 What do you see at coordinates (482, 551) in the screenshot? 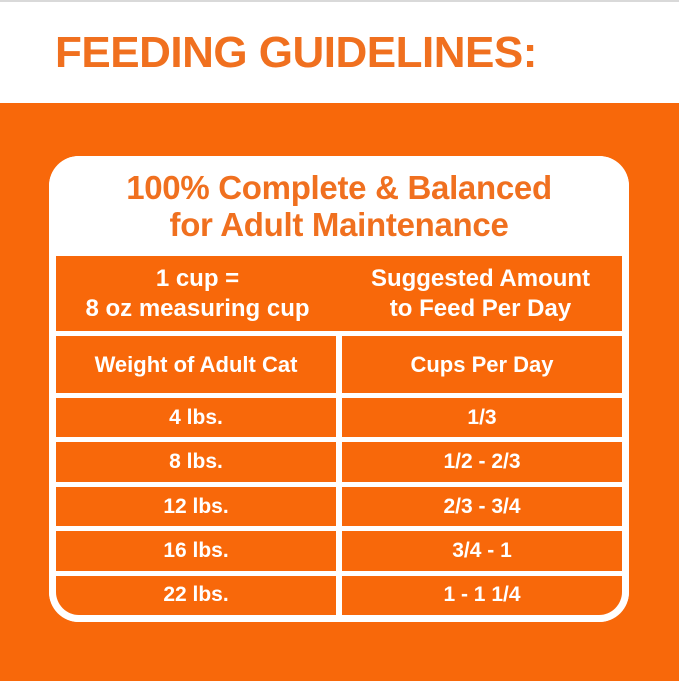
I see `cups-value: 3/4 - 1` at bounding box center [482, 551].